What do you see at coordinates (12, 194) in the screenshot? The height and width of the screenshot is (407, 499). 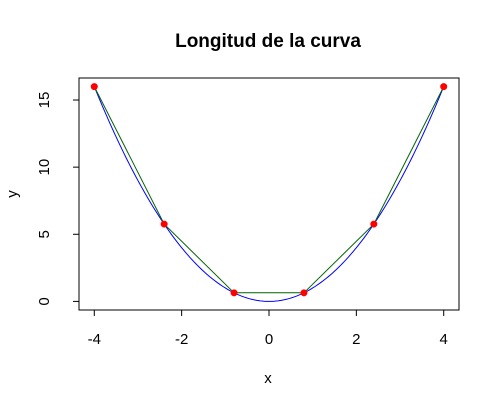 I see `y-axis-label: y` at bounding box center [12, 194].